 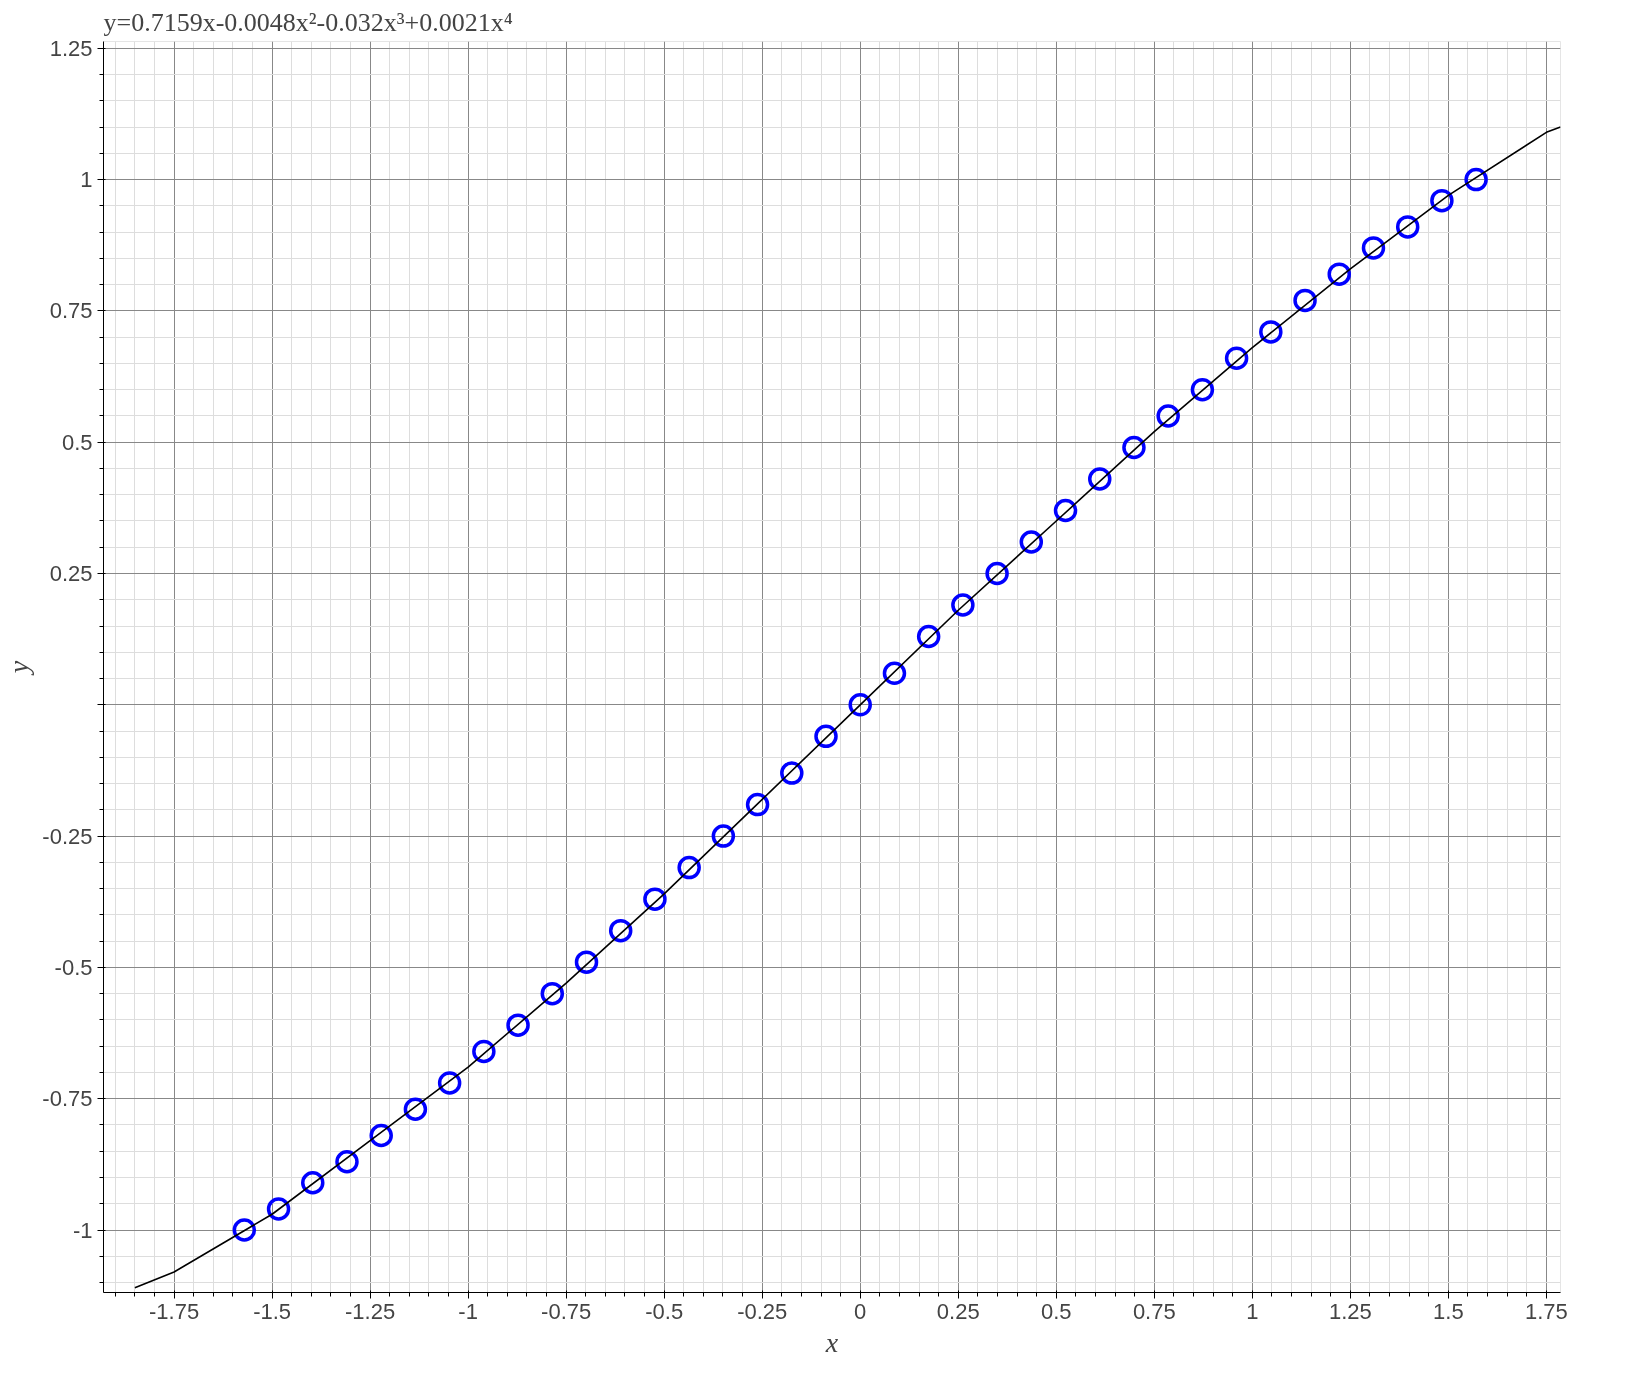 What do you see at coordinates (19, 668) in the screenshot?
I see `y-axis-title: y` at bounding box center [19, 668].